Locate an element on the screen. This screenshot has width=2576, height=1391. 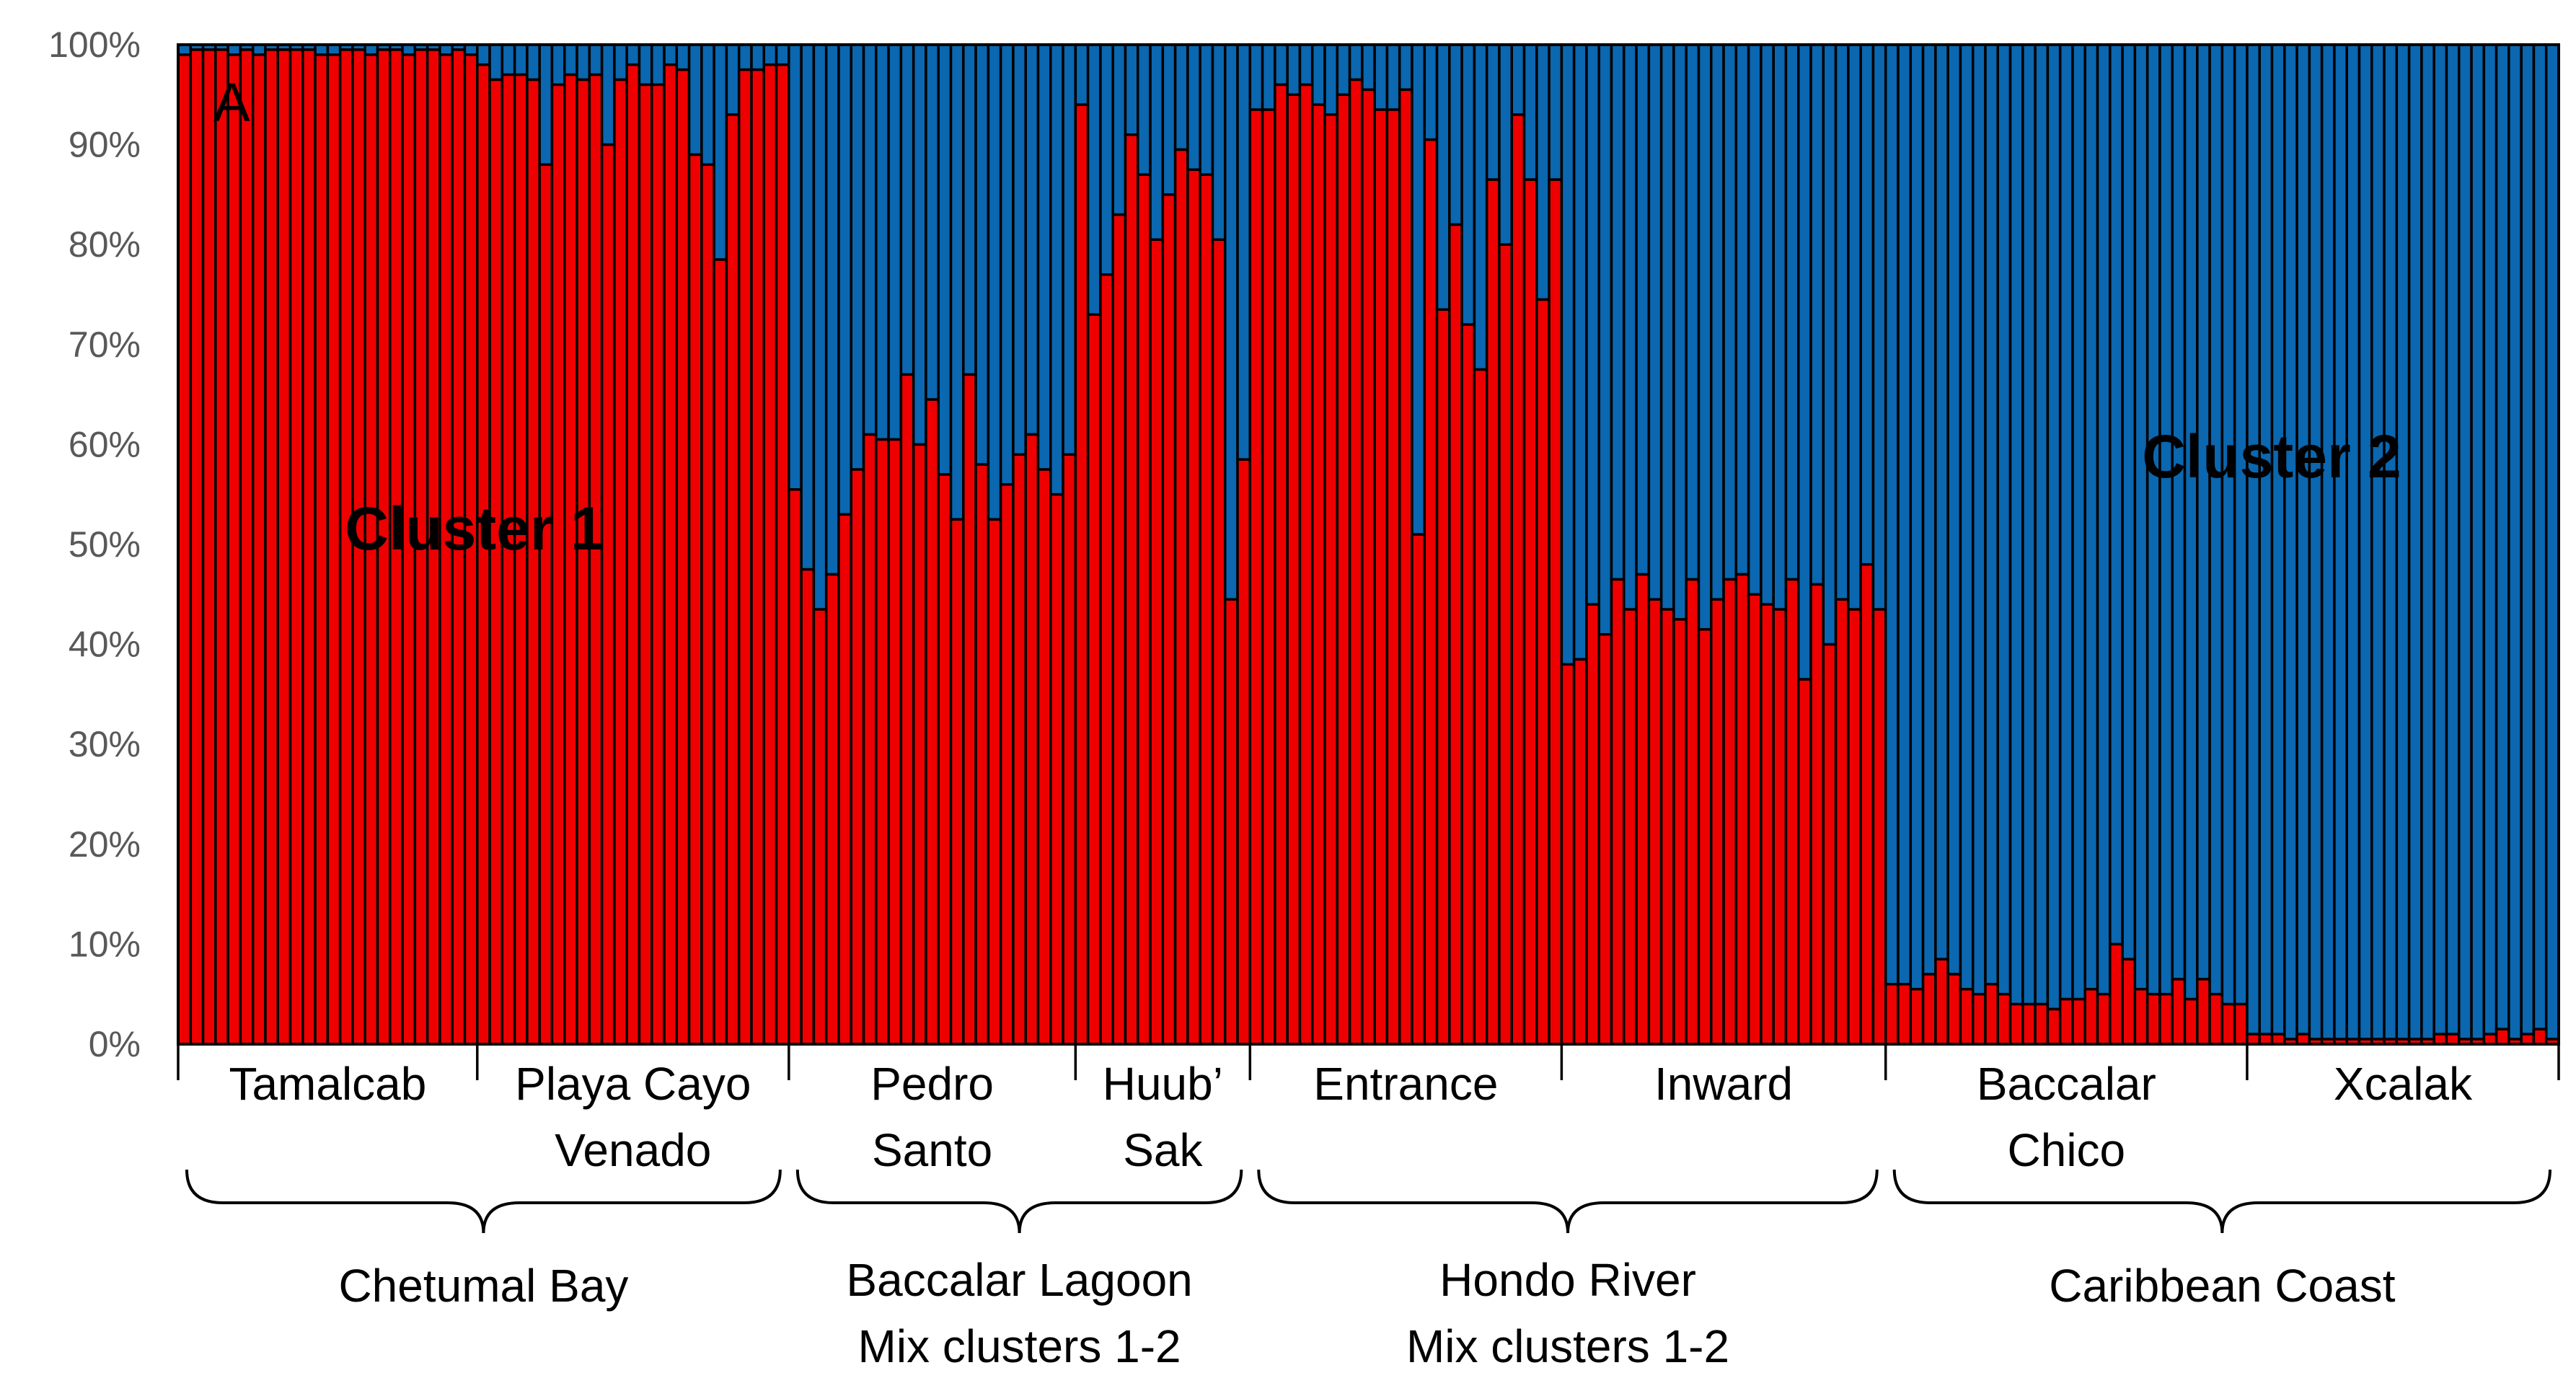
y-tick-label: 20% is located at coordinates (105, 844).